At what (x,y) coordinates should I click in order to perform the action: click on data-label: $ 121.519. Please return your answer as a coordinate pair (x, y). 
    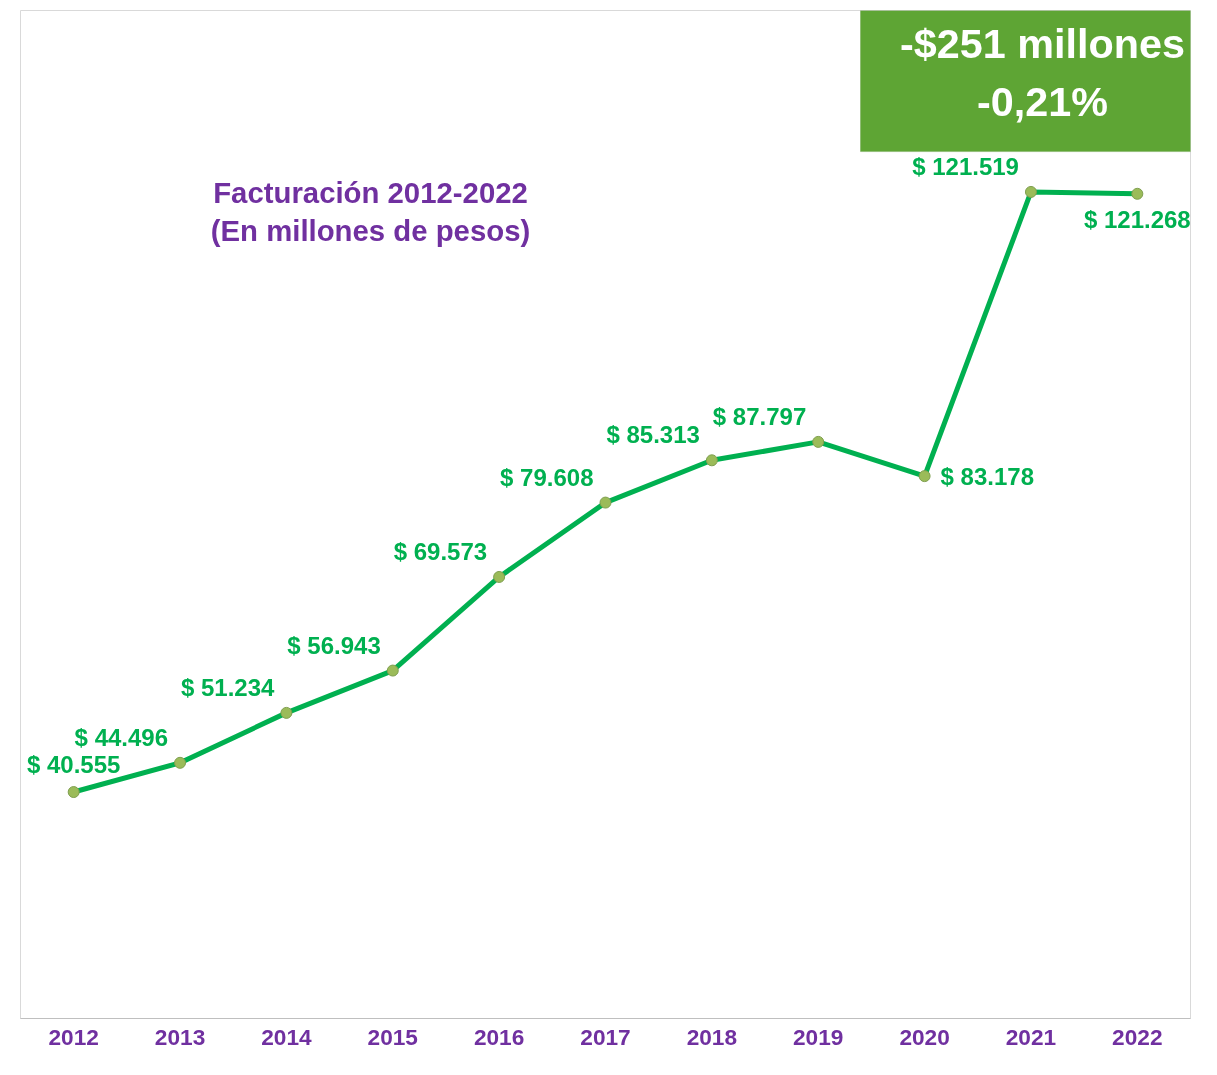
    Looking at the image, I should click on (965, 166).